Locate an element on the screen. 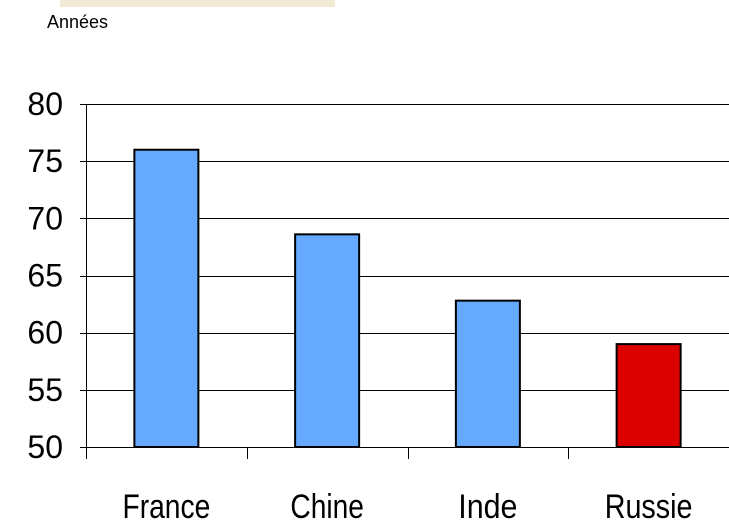  header-strip is located at coordinates (197, 3).